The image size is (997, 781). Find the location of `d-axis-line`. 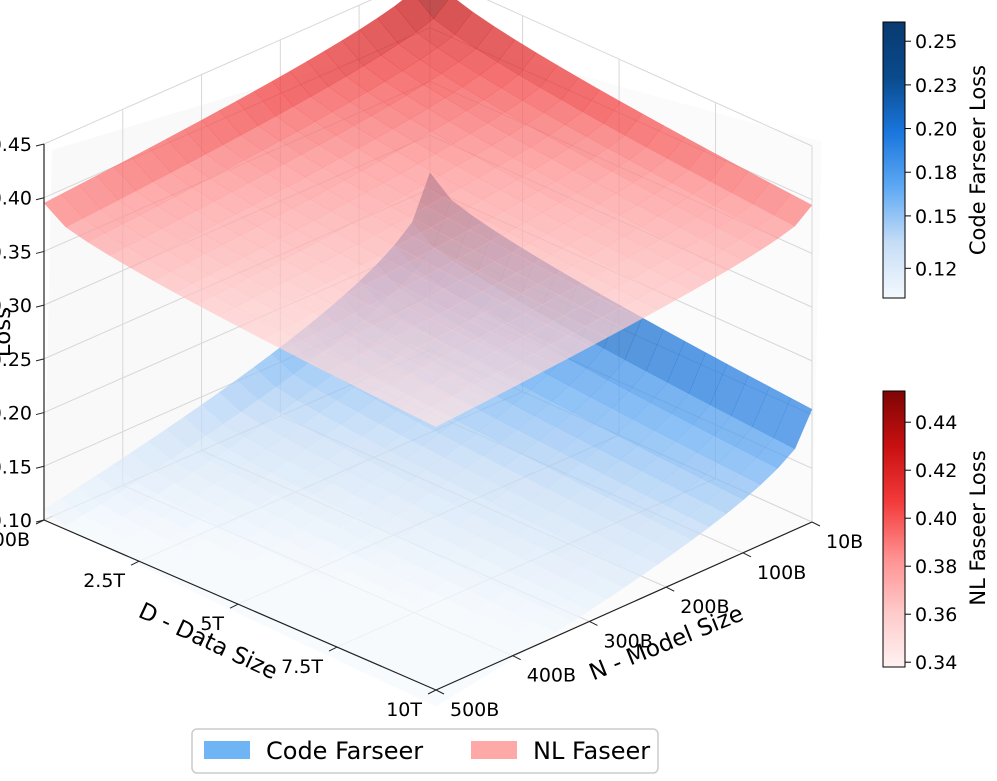

d-axis-line is located at coordinates (240, 605).